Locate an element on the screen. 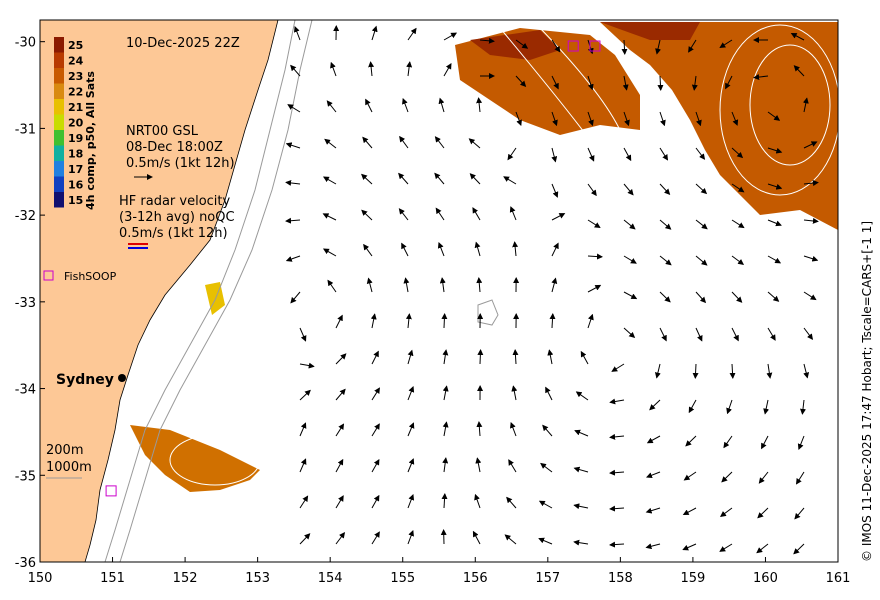 The image size is (880, 600). gsl-legend-line1: NRT00 GSL is located at coordinates (162, 131).